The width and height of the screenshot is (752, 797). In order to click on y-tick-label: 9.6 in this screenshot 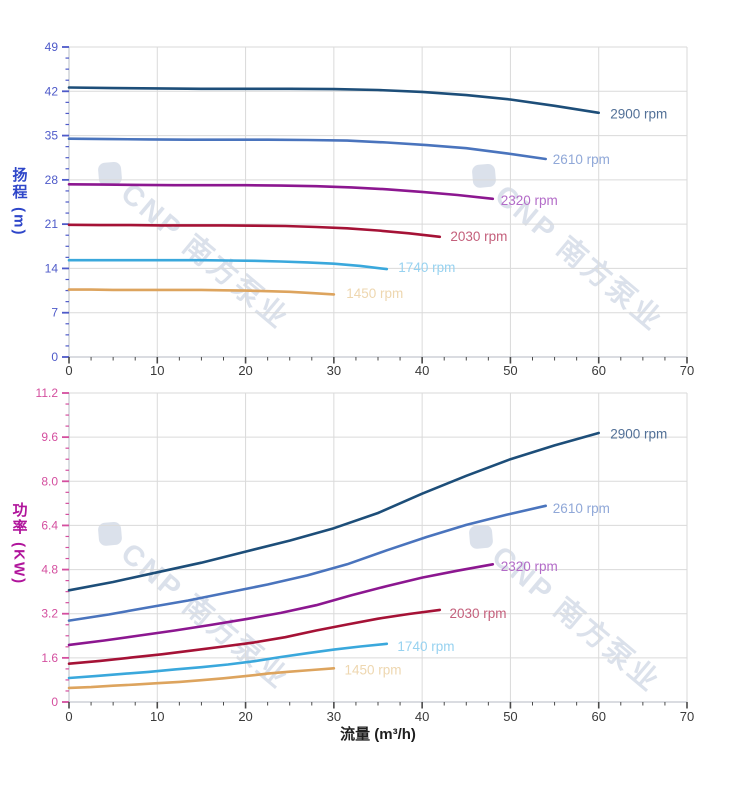, I will do `click(49, 437)`.